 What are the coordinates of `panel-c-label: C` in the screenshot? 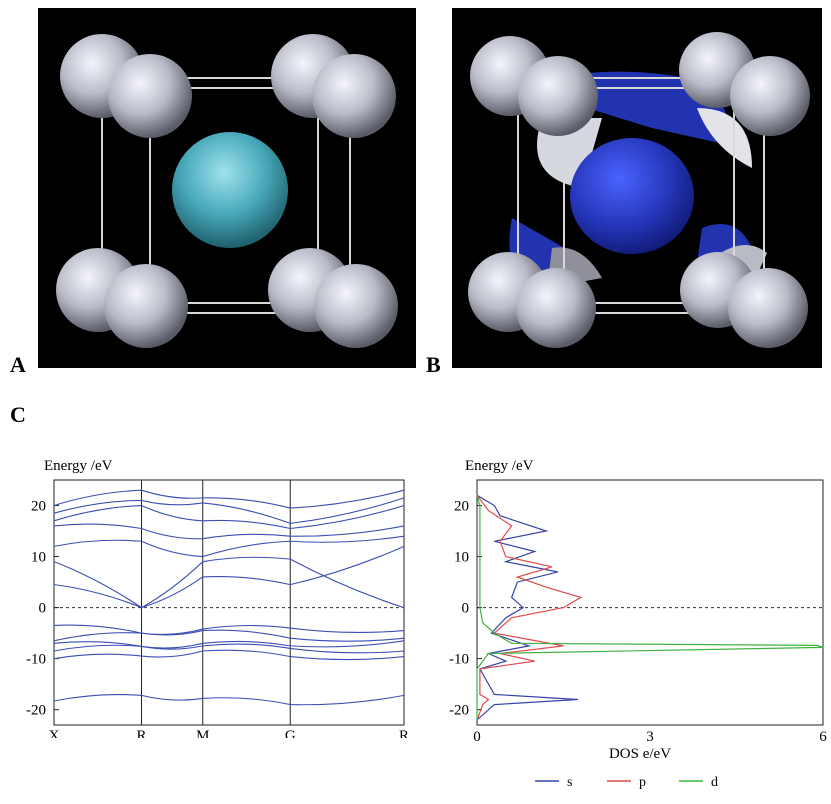 It's located at (18, 414).